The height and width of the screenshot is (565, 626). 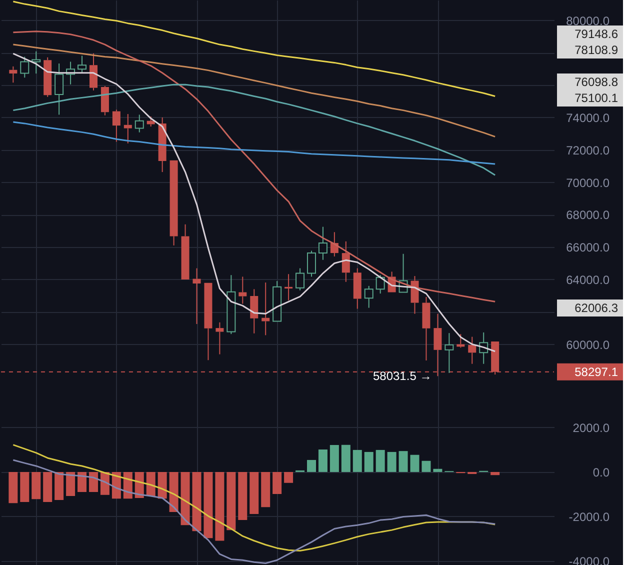 What do you see at coordinates (402, 376) in the screenshot?
I see `annotation: 58031.5 →` at bounding box center [402, 376].